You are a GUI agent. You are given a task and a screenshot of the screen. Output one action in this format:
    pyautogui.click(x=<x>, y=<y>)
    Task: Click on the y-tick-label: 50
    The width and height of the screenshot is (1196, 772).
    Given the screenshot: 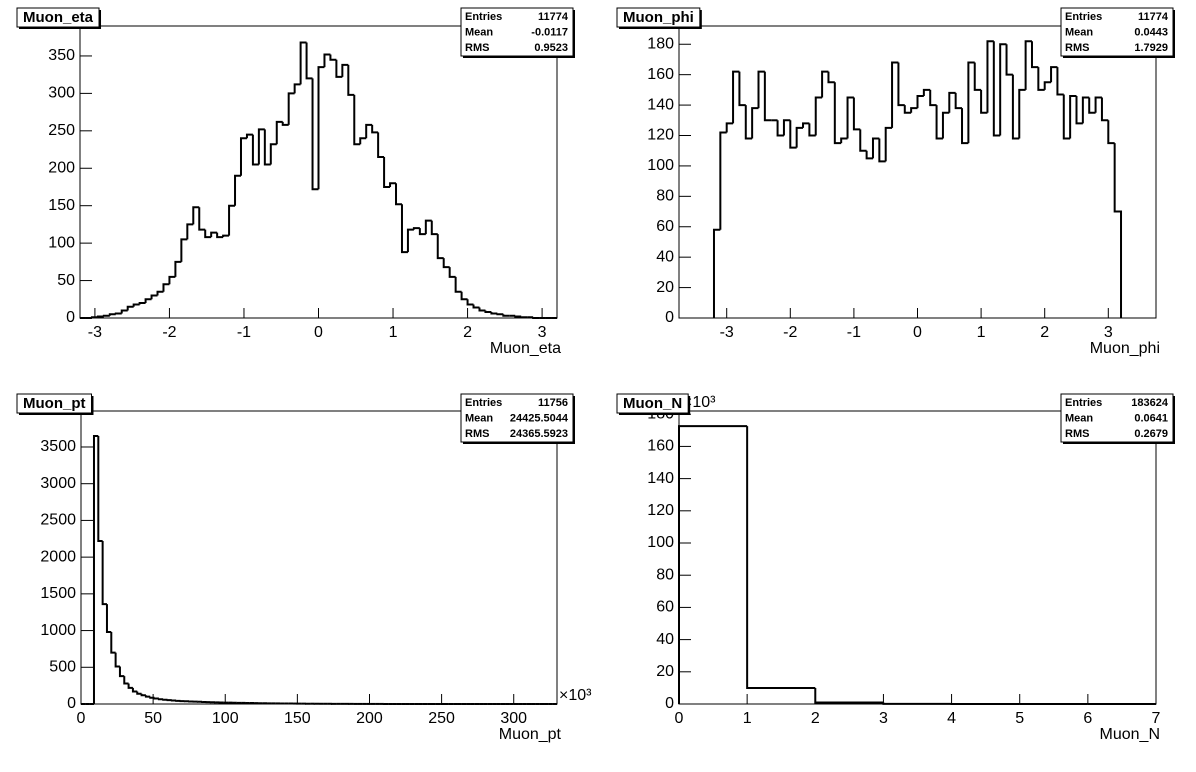 What is the action you would take?
    pyautogui.click(x=66, y=280)
    